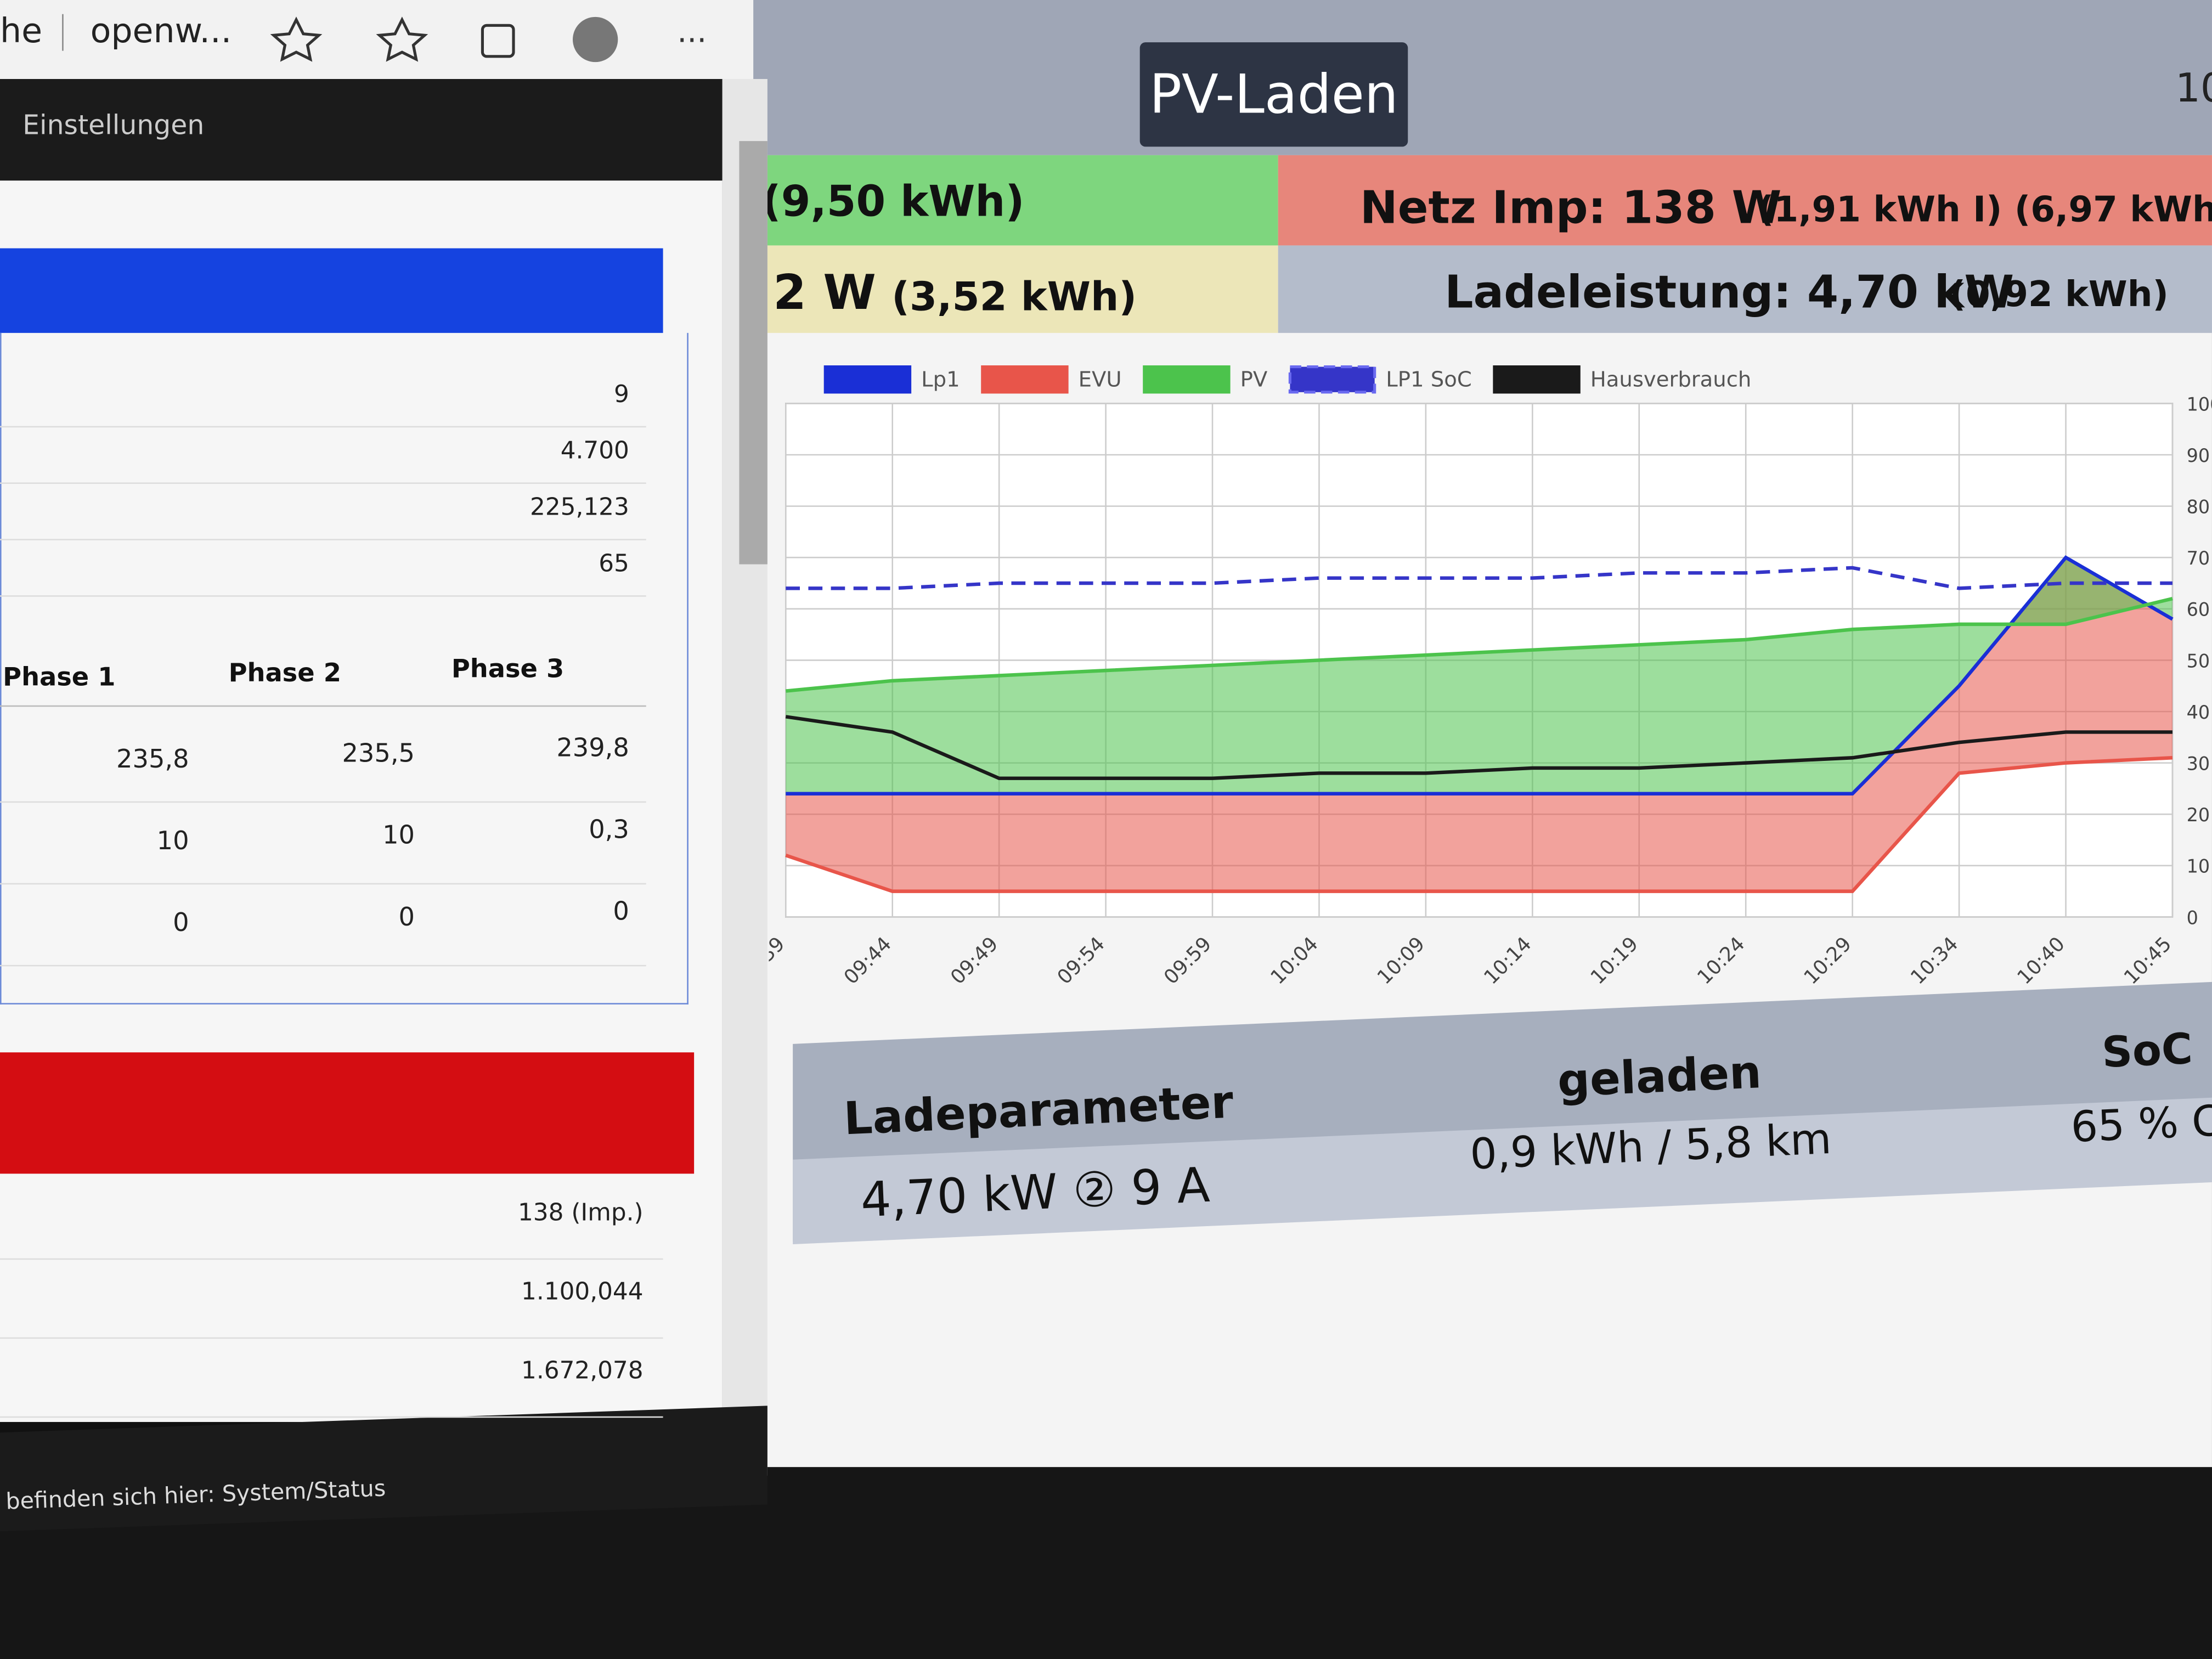 The height and width of the screenshot is (1659, 2212). Describe the element at coordinates (614, 565) in the screenshot. I see `cell: 65` at that location.